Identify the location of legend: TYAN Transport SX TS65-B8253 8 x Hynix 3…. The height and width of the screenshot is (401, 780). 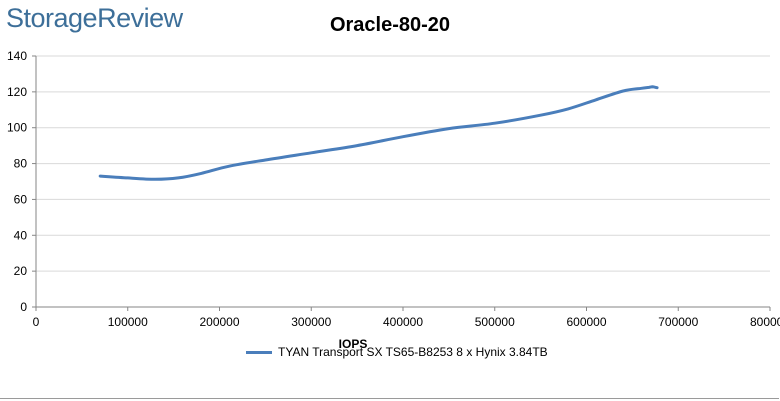
(397, 352).